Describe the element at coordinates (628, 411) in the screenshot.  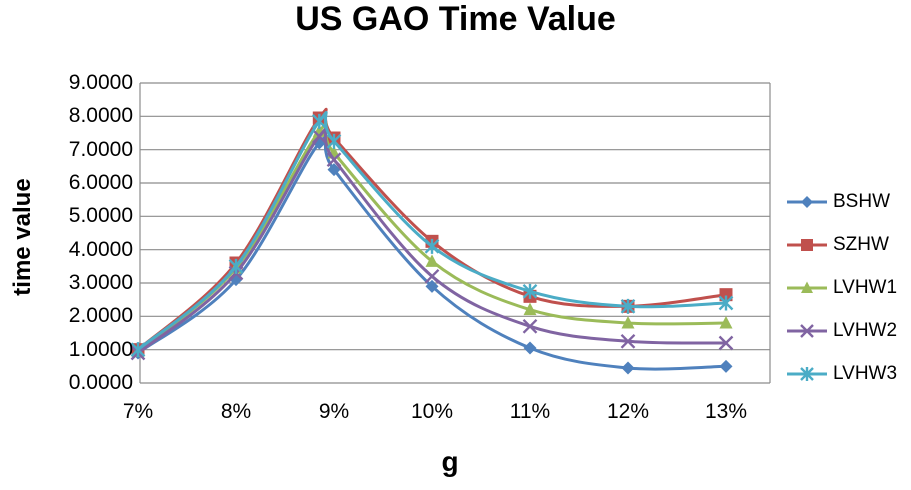
I see `x-tick-label: 12%` at that location.